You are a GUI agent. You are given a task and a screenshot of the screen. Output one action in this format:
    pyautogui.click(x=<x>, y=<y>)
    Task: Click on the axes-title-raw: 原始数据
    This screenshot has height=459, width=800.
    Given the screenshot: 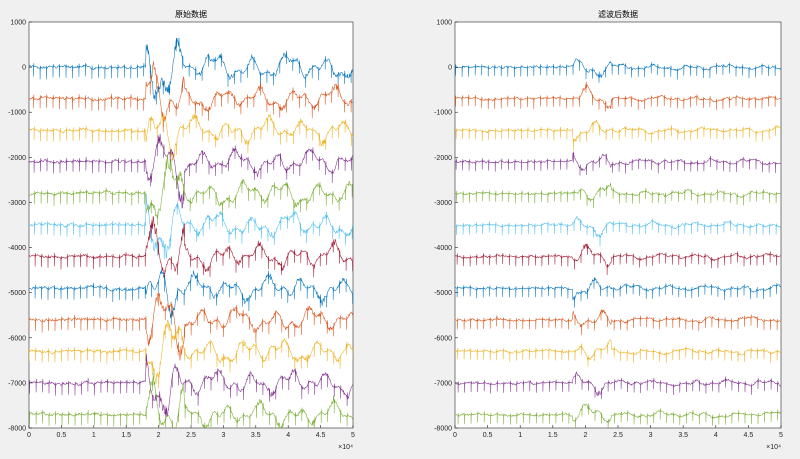 What is the action you would take?
    pyautogui.click(x=191, y=14)
    